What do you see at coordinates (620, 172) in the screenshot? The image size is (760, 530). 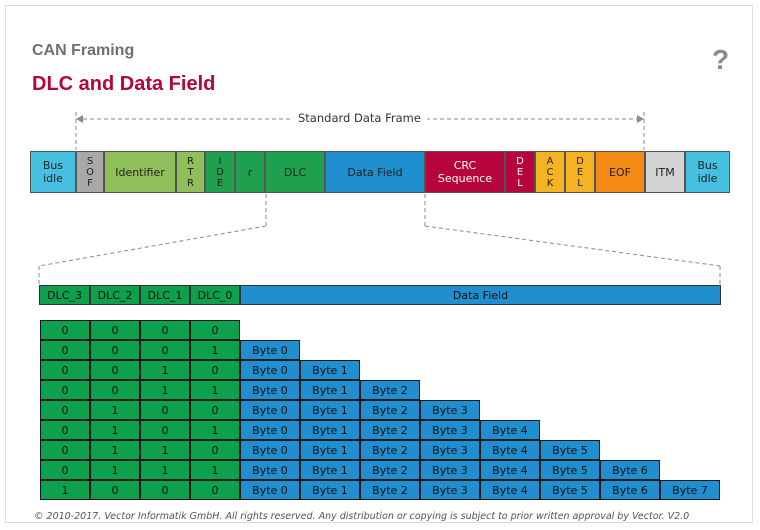 I see `segment-eof: EOF` at bounding box center [620, 172].